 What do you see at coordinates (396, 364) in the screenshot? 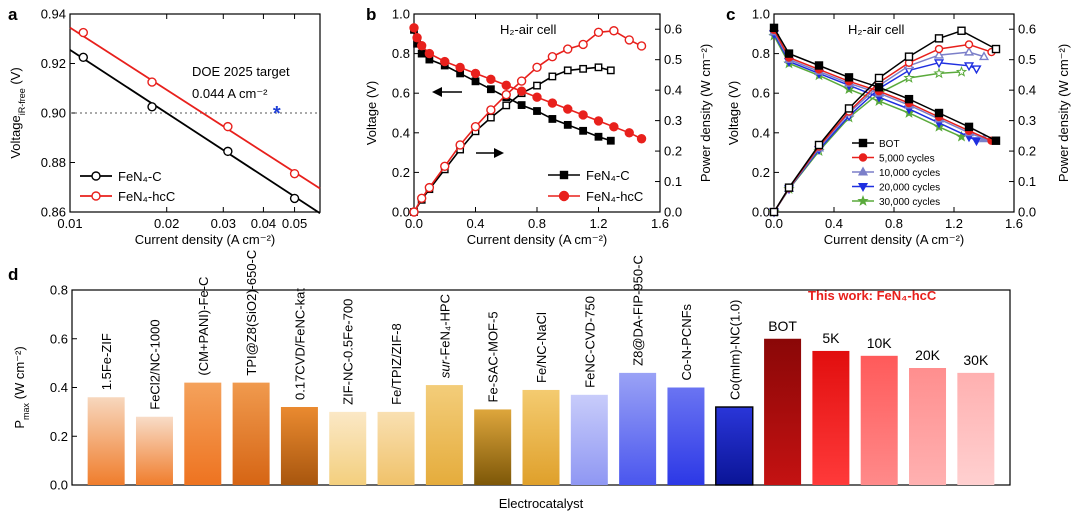
I see `bar-category-label: Fe/TPIZ/ZIF-8` at bounding box center [396, 364].